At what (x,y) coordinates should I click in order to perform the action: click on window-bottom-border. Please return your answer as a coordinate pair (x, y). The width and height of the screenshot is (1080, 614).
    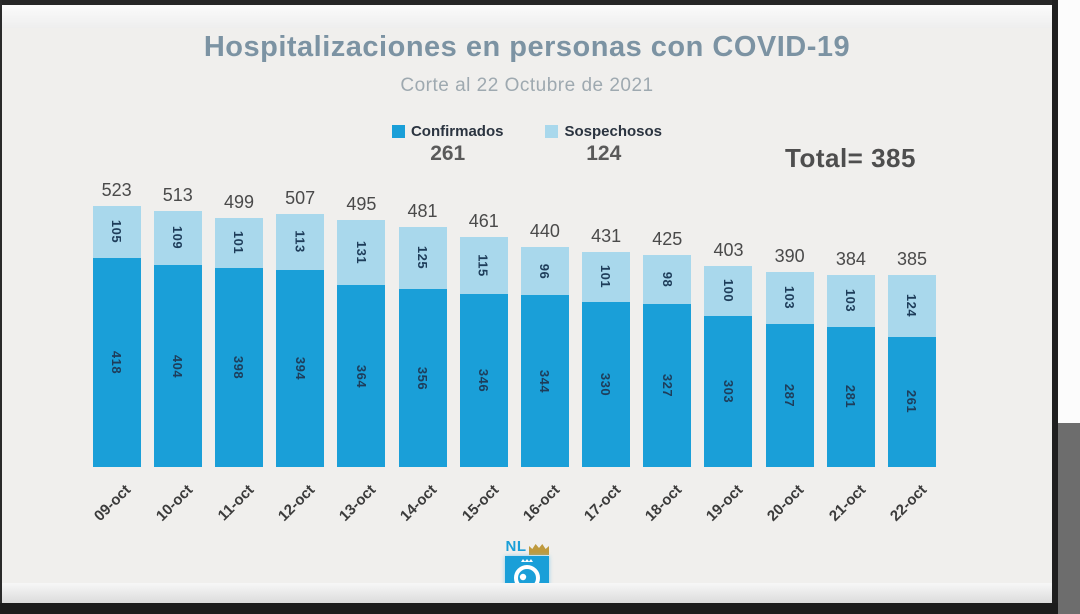
    Looking at the image, I should click on (529, 608).